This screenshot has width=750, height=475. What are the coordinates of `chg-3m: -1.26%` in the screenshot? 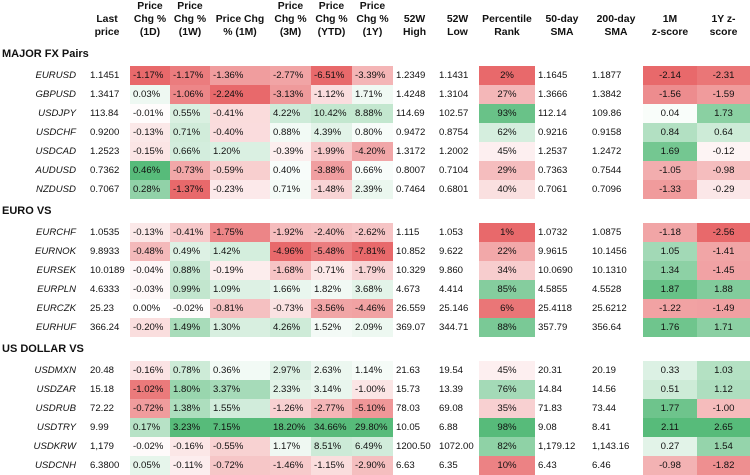 It's located at (290, 408).